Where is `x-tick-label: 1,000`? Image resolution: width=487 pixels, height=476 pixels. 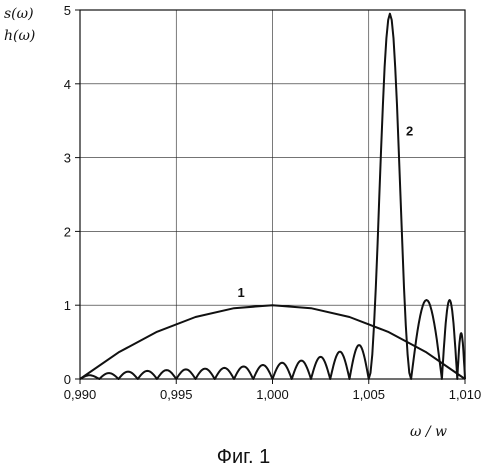
x-tick-label: 1,000 is located at coordinates (272, 394).